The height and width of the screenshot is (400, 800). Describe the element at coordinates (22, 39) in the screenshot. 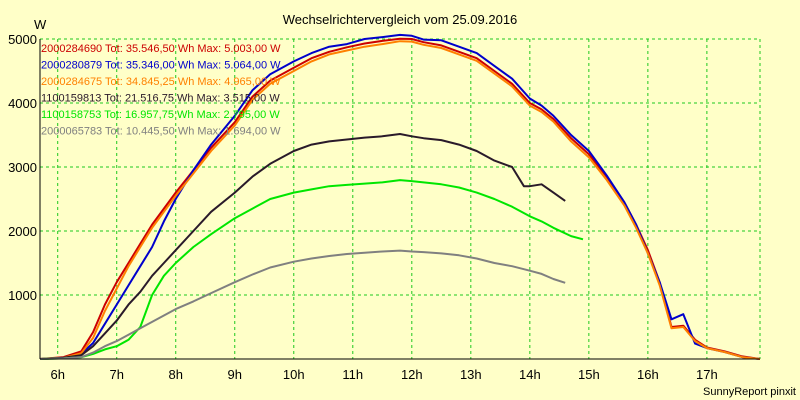

I see `y-tick-label: 5000` at that location.